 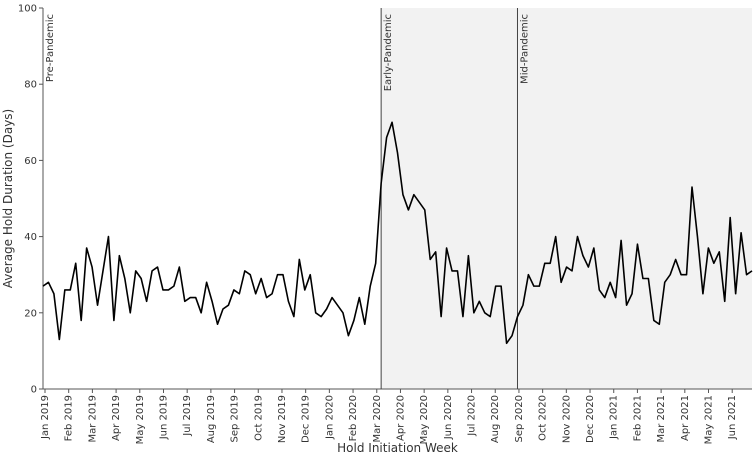 What do you see at coordinates (637, 418) in the screenshot?
I see `x-tick-label: Feb 2021` at bounding box center [637, 418].